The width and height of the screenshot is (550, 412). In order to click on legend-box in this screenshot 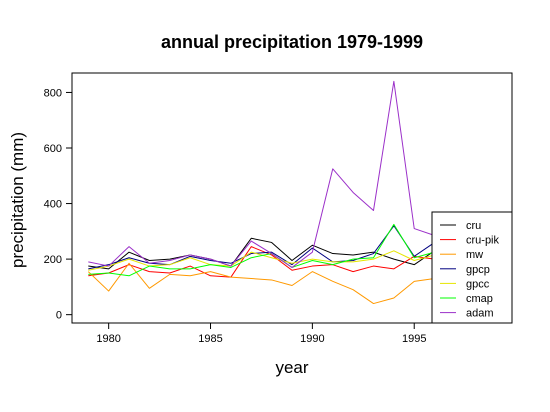, I will do `click(472, 267)`.